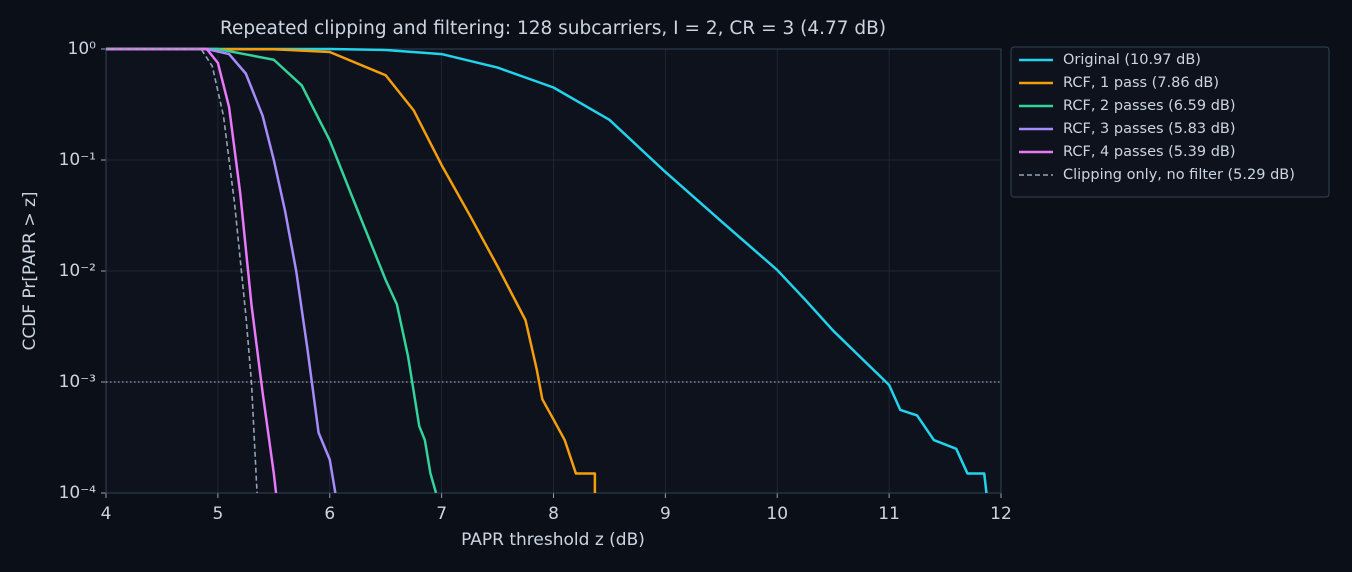 The image size is (1352, 572). I want to click on x-tick-label: 6, so click(329, 514).